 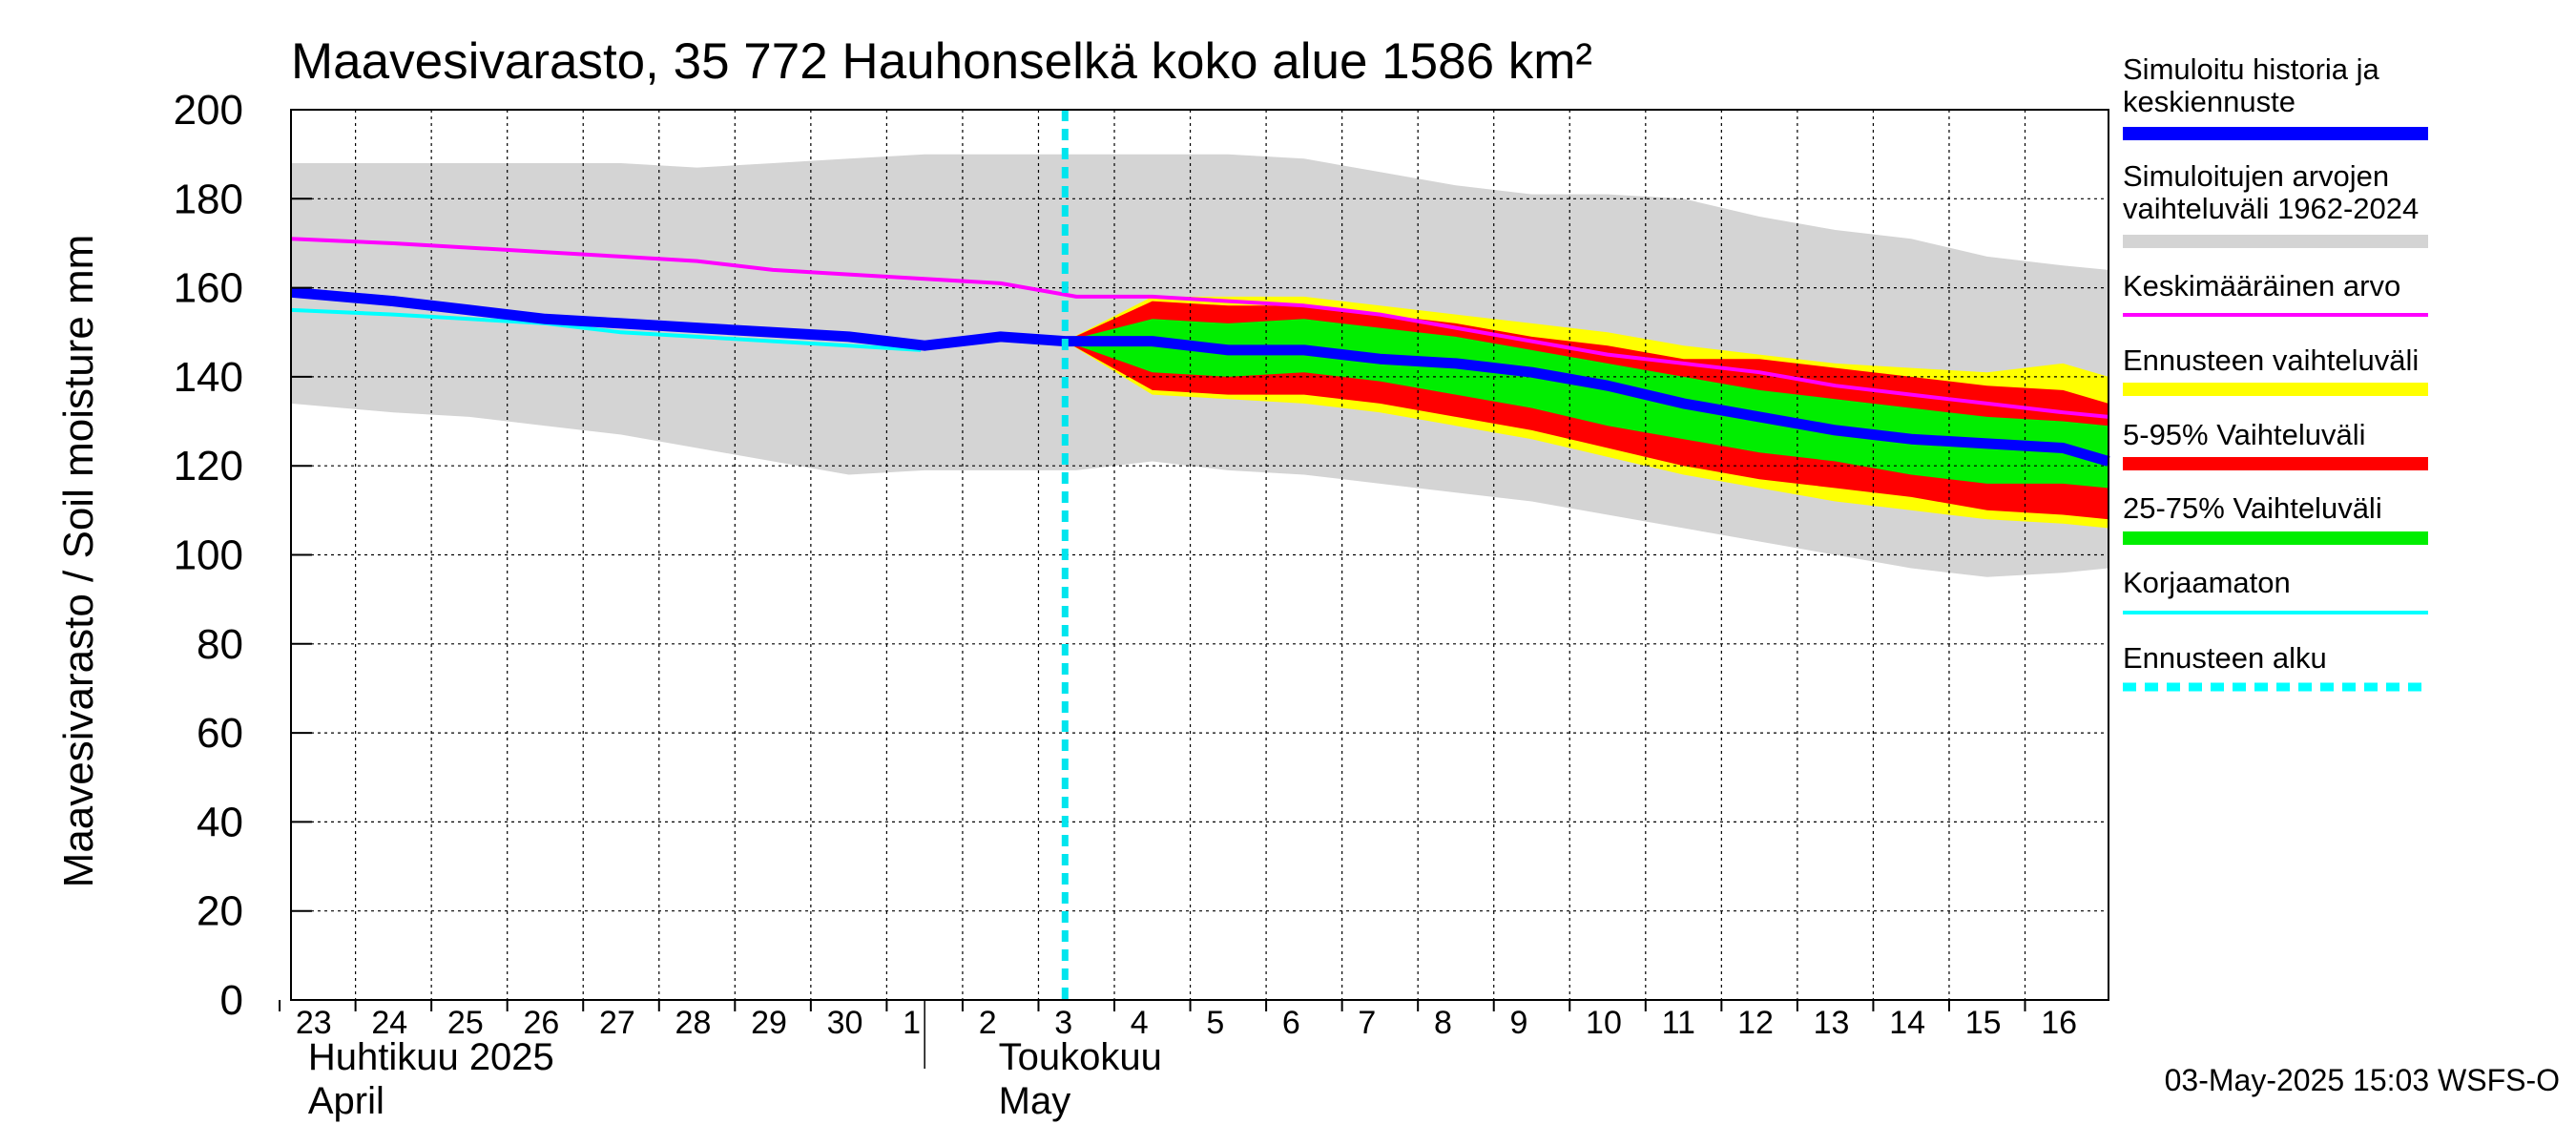 I want to click on x-tick-label: 12, so click(x=1755, y=1023).